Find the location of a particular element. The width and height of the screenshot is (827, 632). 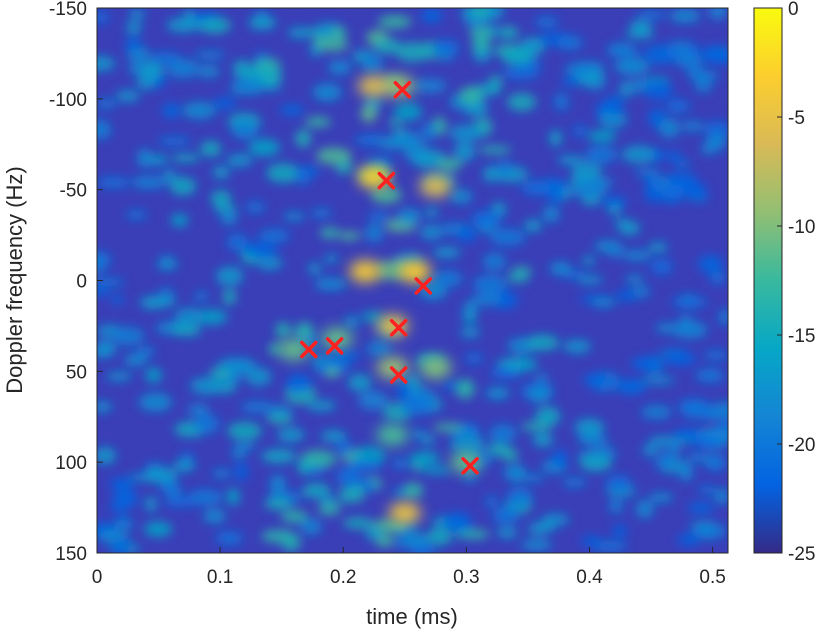

y-tick-label: 50 is located at coordinates (76, 372).